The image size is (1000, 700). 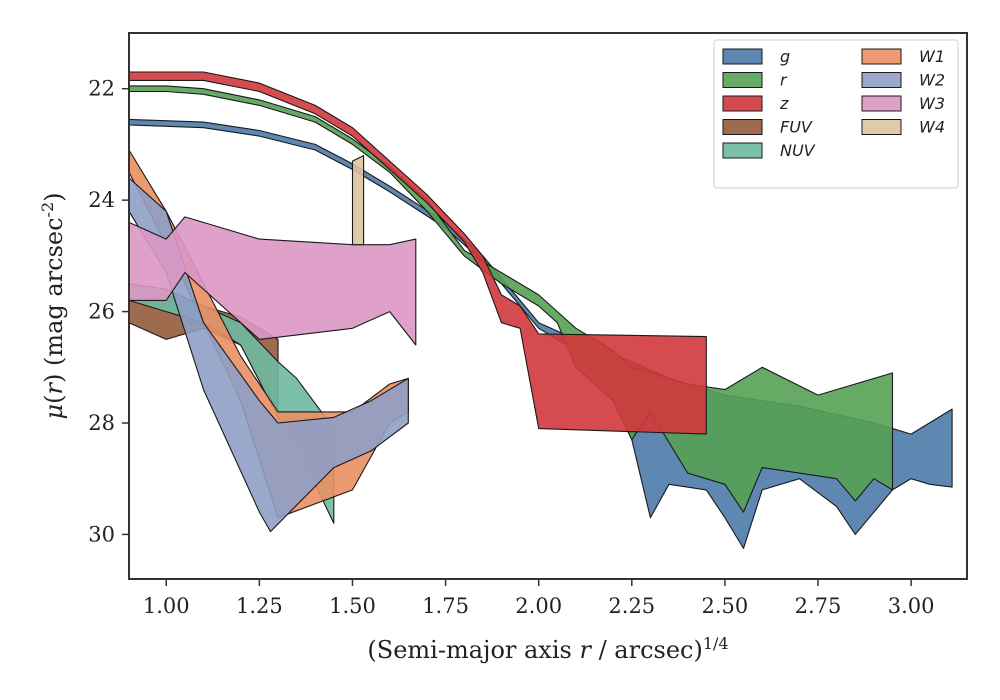 What do you see at coordinates (742, 103) in the screenshot?
I see `legend-swatch-z` at bounding box center [742, 103].